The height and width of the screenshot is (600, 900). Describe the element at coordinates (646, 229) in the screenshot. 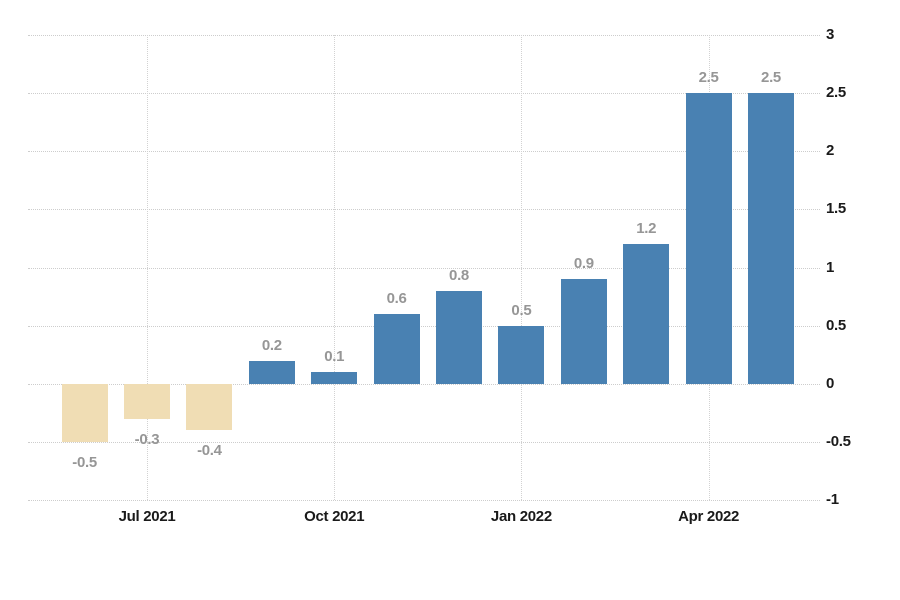

I see `bar-value-label: 1.2` at that location.